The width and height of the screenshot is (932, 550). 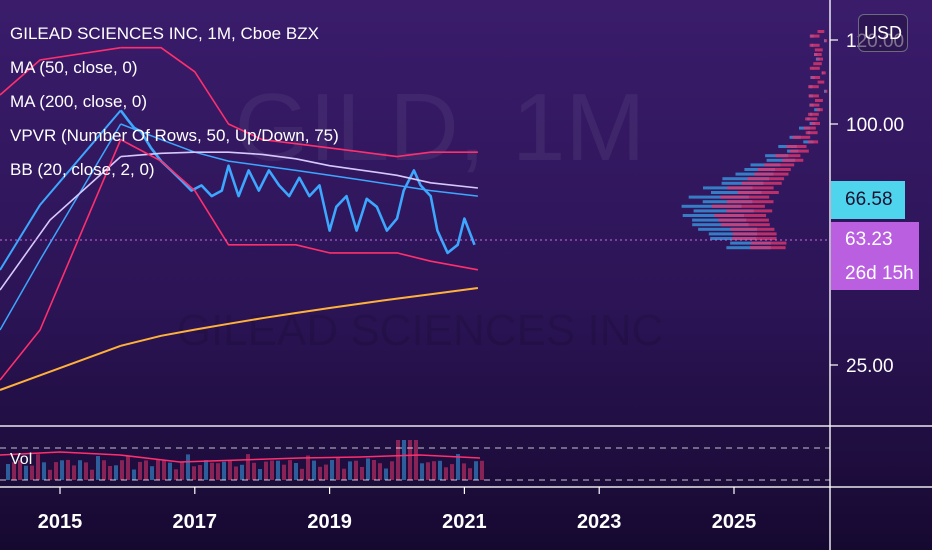 What do you see at coordinates (329, 522) in the screenshot?
I see `x-tick-label: 2019` at bounding box center [329, 522].